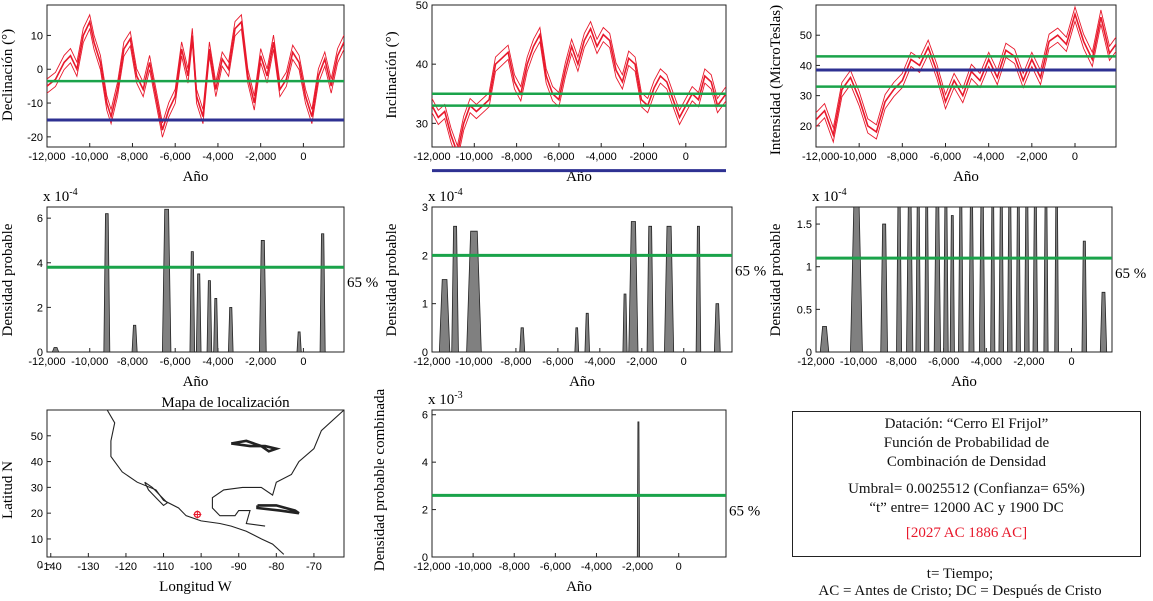  Describe the element at coordinates (425, 208) in the screenshot. I see `y-tick-label: 3` at that location.